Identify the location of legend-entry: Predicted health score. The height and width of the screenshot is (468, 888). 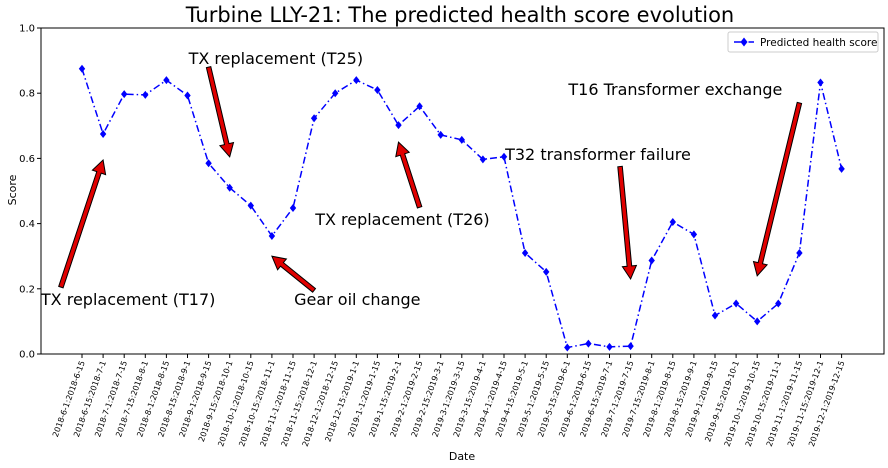
(818, 43).